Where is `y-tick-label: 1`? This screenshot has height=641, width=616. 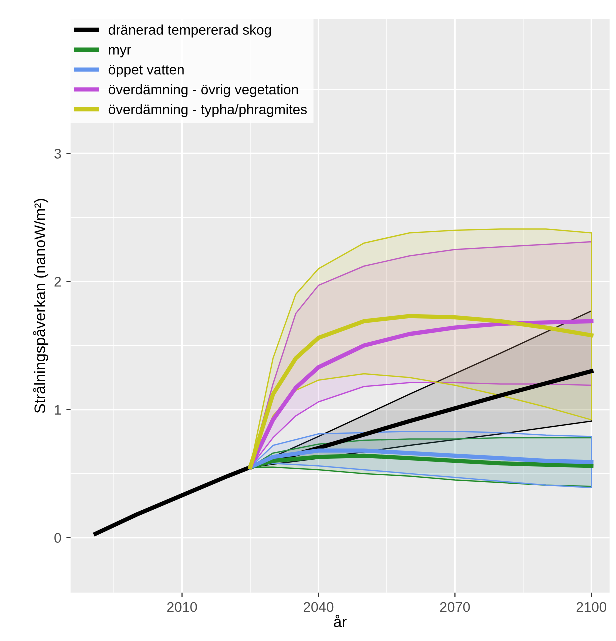
y-tick-label: 1 is located at coordinates (58, 410).